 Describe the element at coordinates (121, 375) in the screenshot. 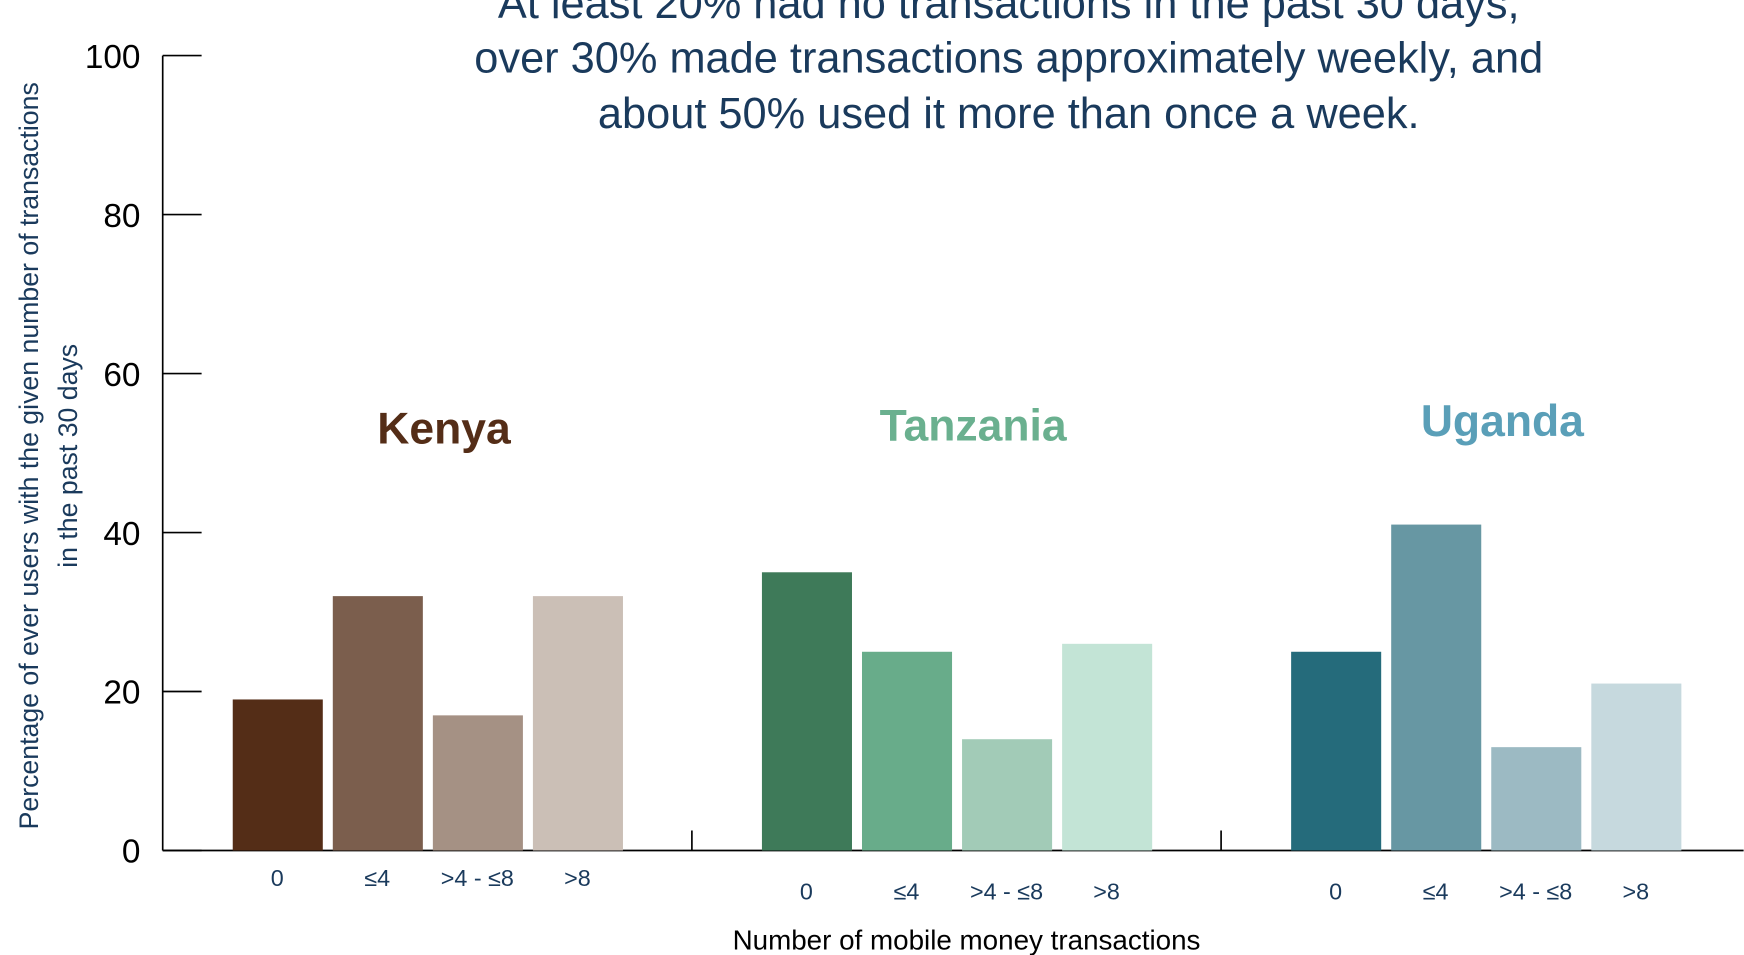

I see `y-tick-label: 60` at that location.